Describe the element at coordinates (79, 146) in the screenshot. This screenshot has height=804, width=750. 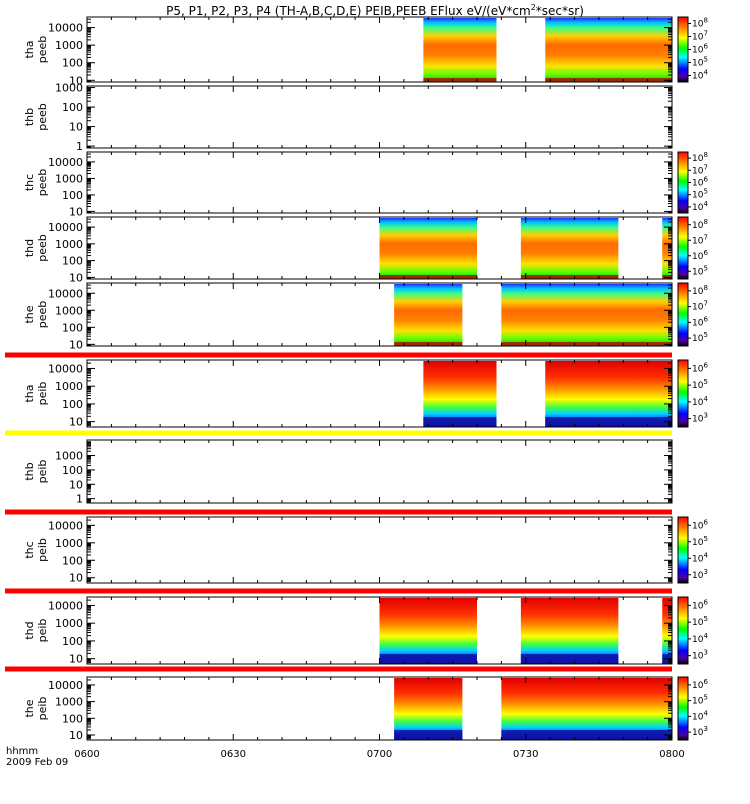
I see `y-tick-label: 1` at that location.